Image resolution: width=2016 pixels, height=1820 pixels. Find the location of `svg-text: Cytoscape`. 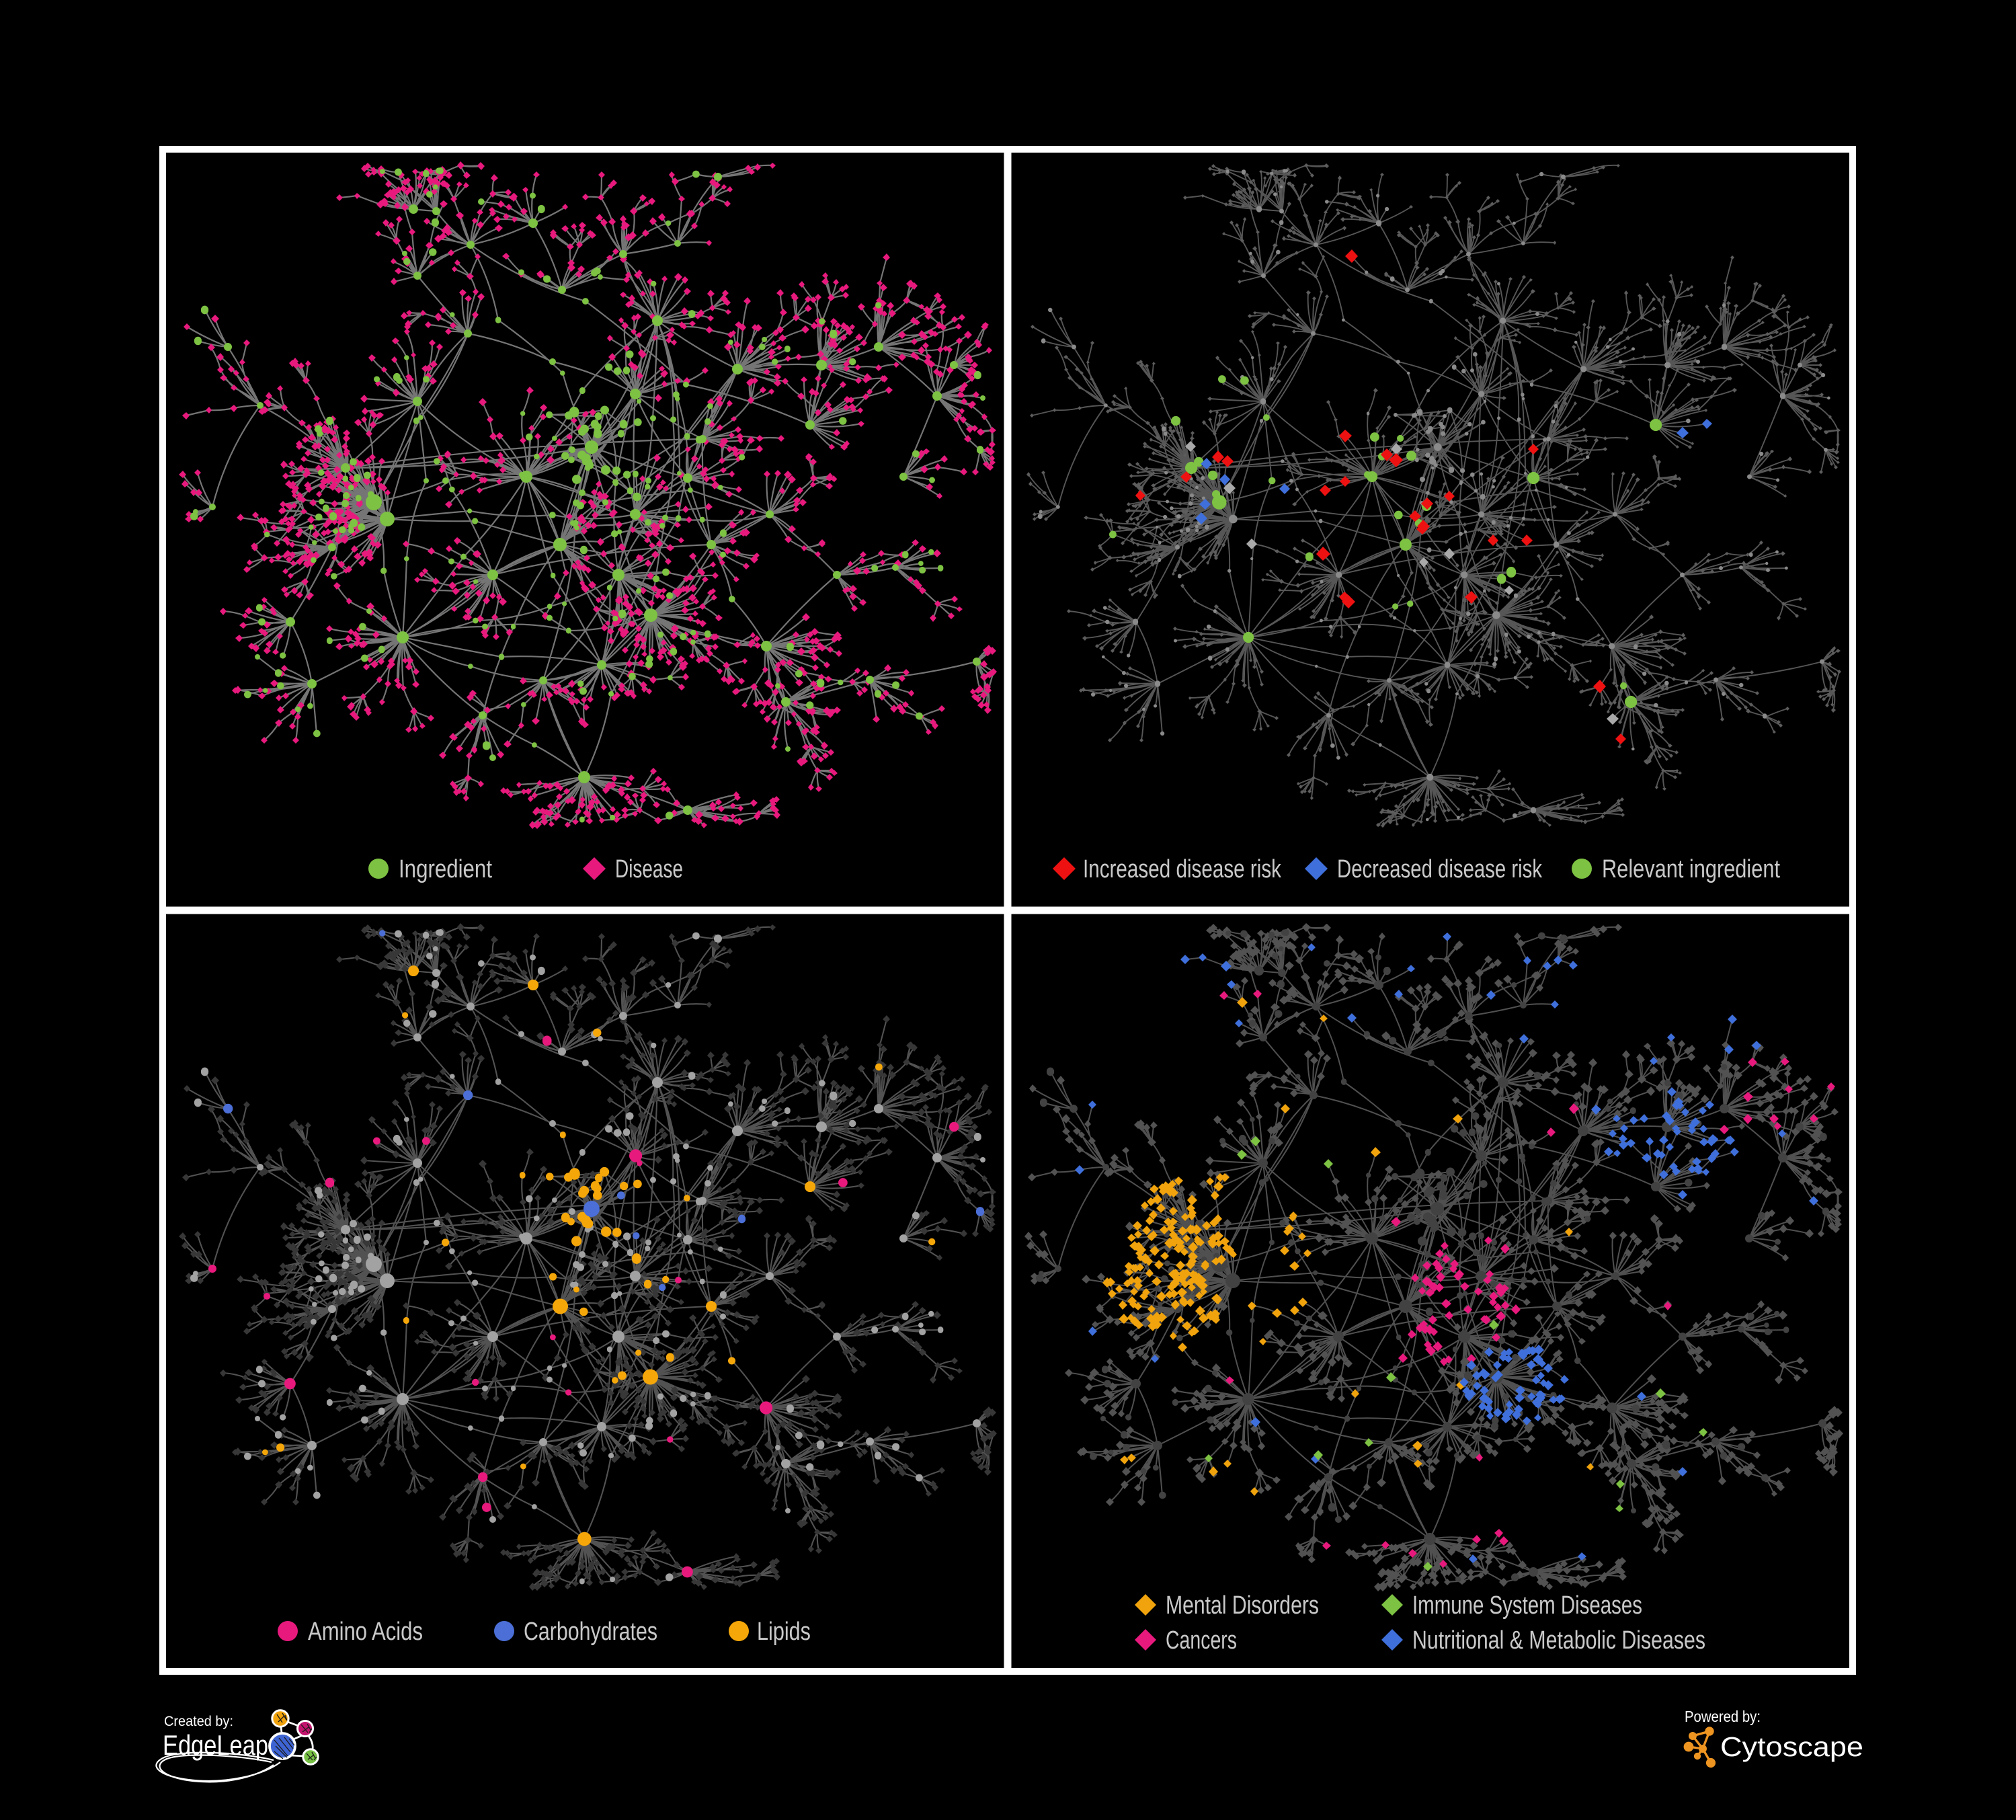

svg-text: Cytoscape is located at coordinates (1791, 1746).